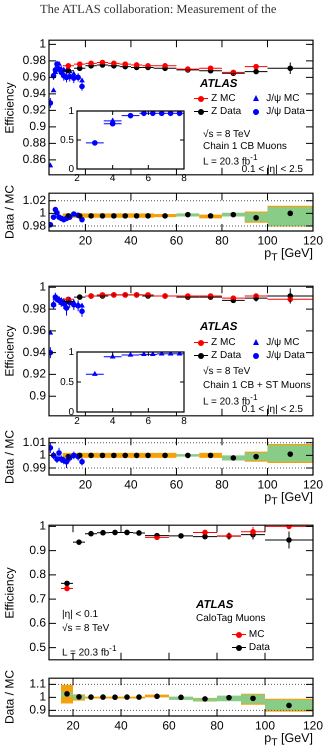 The width and height of the screenshot is (331, 752). What do you see at coordinates (37, 574) in the screenshot?
I see `y-tick-label: 0.8` at bounding box center [37, 574].